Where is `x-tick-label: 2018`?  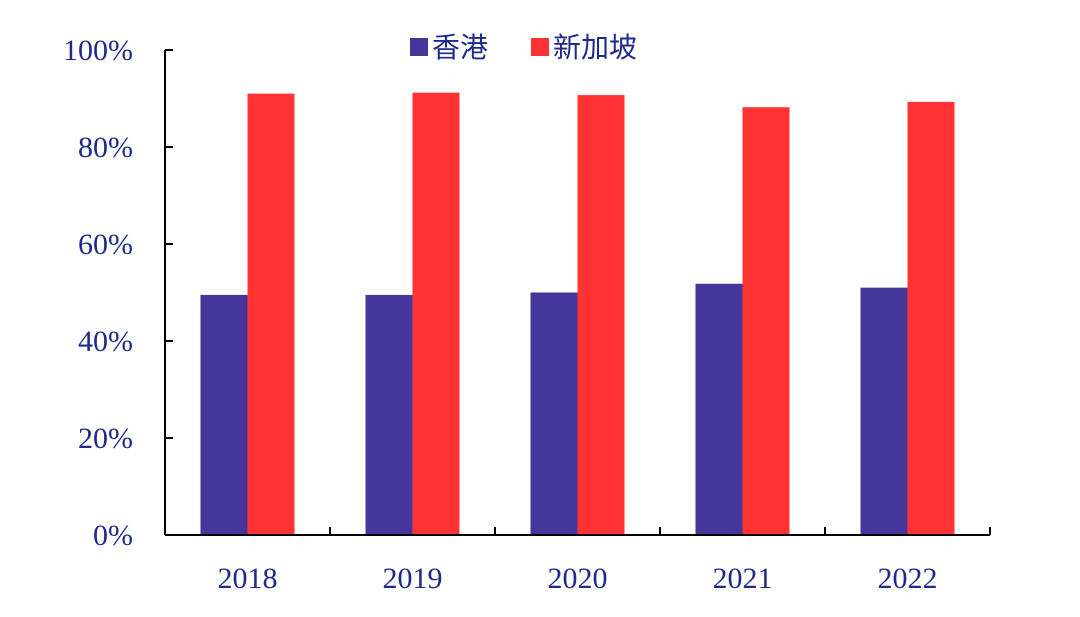
x-tick-label: 2018 is located at coordinates (248, 578).